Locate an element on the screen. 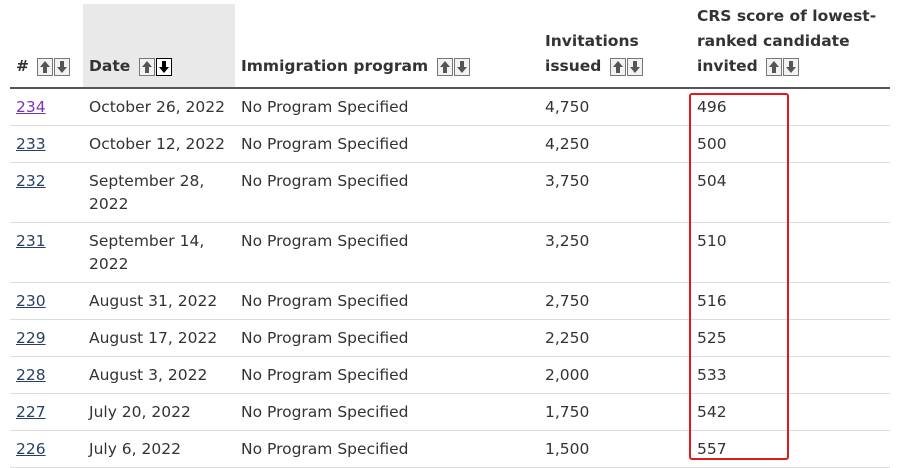 Image resolution: width=900 pixels, height=468 pixels. invitations-sort-down-button is located at coordinates (634, 66).